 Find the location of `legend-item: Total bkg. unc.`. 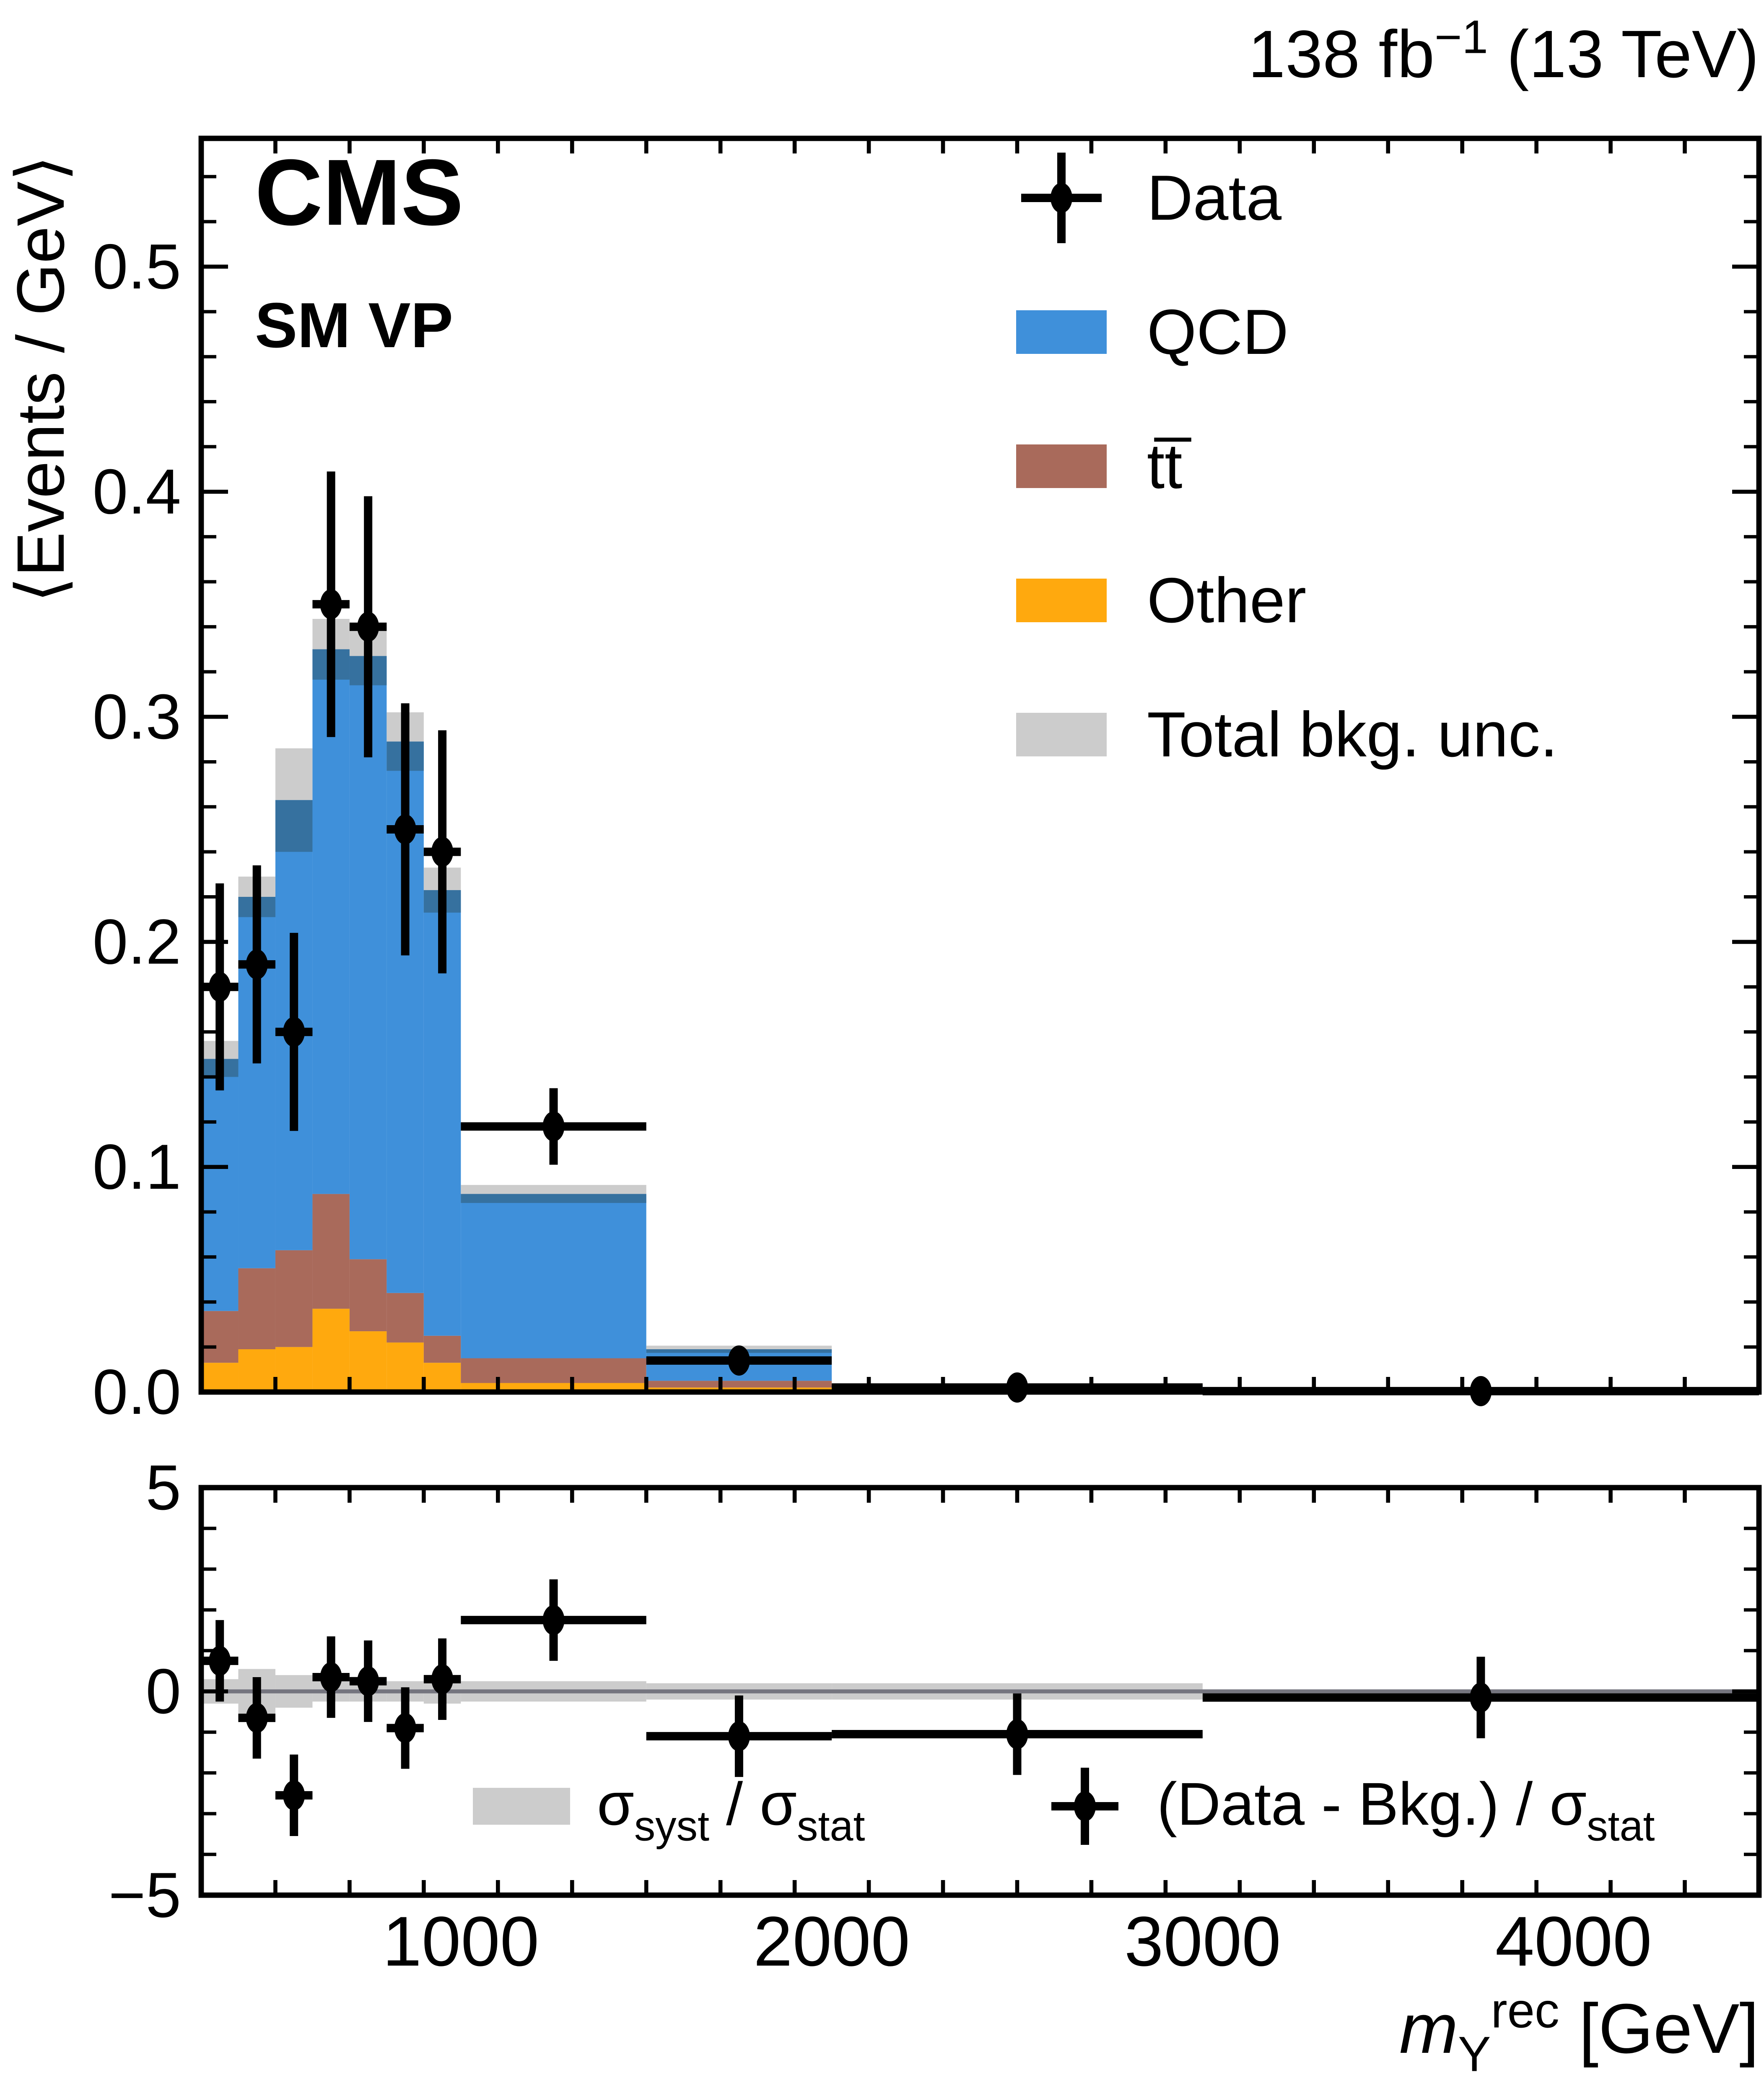

legend-item: Total bkg. unc. is located at coordinates (1287, 734).